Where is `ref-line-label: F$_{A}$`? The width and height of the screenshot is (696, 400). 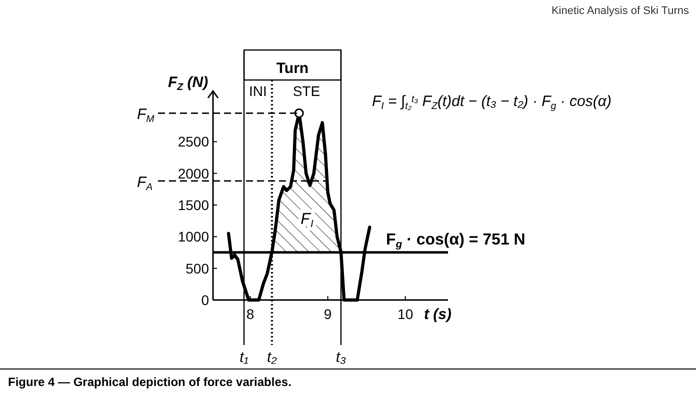
ref-line-label: F$_{A}$ is located at coordinates (145, 183).